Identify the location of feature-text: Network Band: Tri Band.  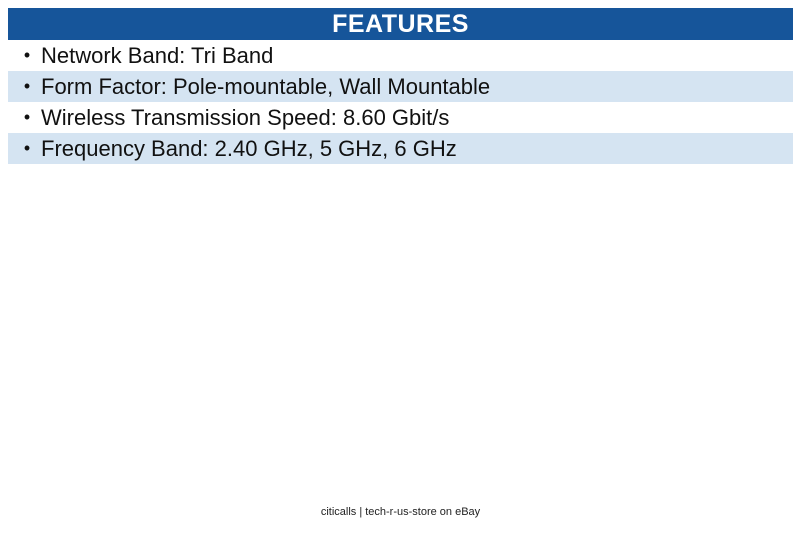
(157, 55).